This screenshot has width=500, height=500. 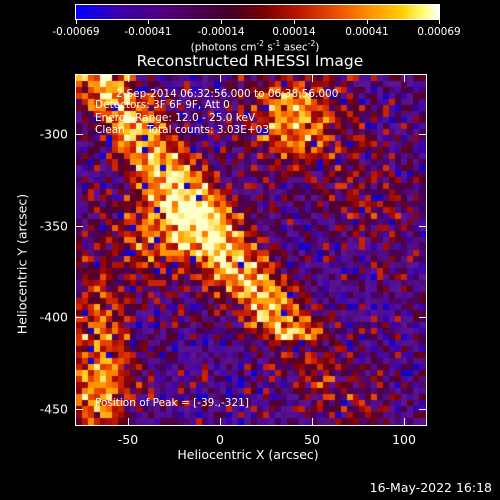 I want to click on colorbar-tick-label: -0.00041, so click(x=148, y=32).